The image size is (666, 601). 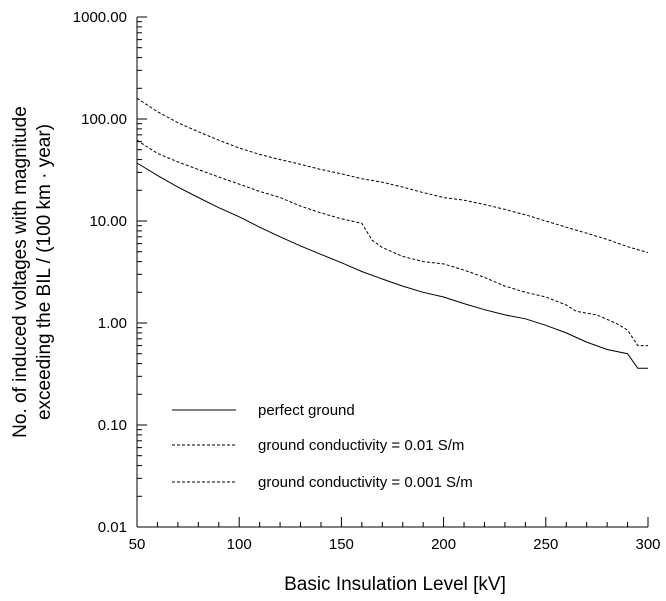 What do you see at coordinates (395, 584) in the screenshot?
I see `x-axis-title: Basic Insulation Level [kV]` at bounding box center [395, 584].